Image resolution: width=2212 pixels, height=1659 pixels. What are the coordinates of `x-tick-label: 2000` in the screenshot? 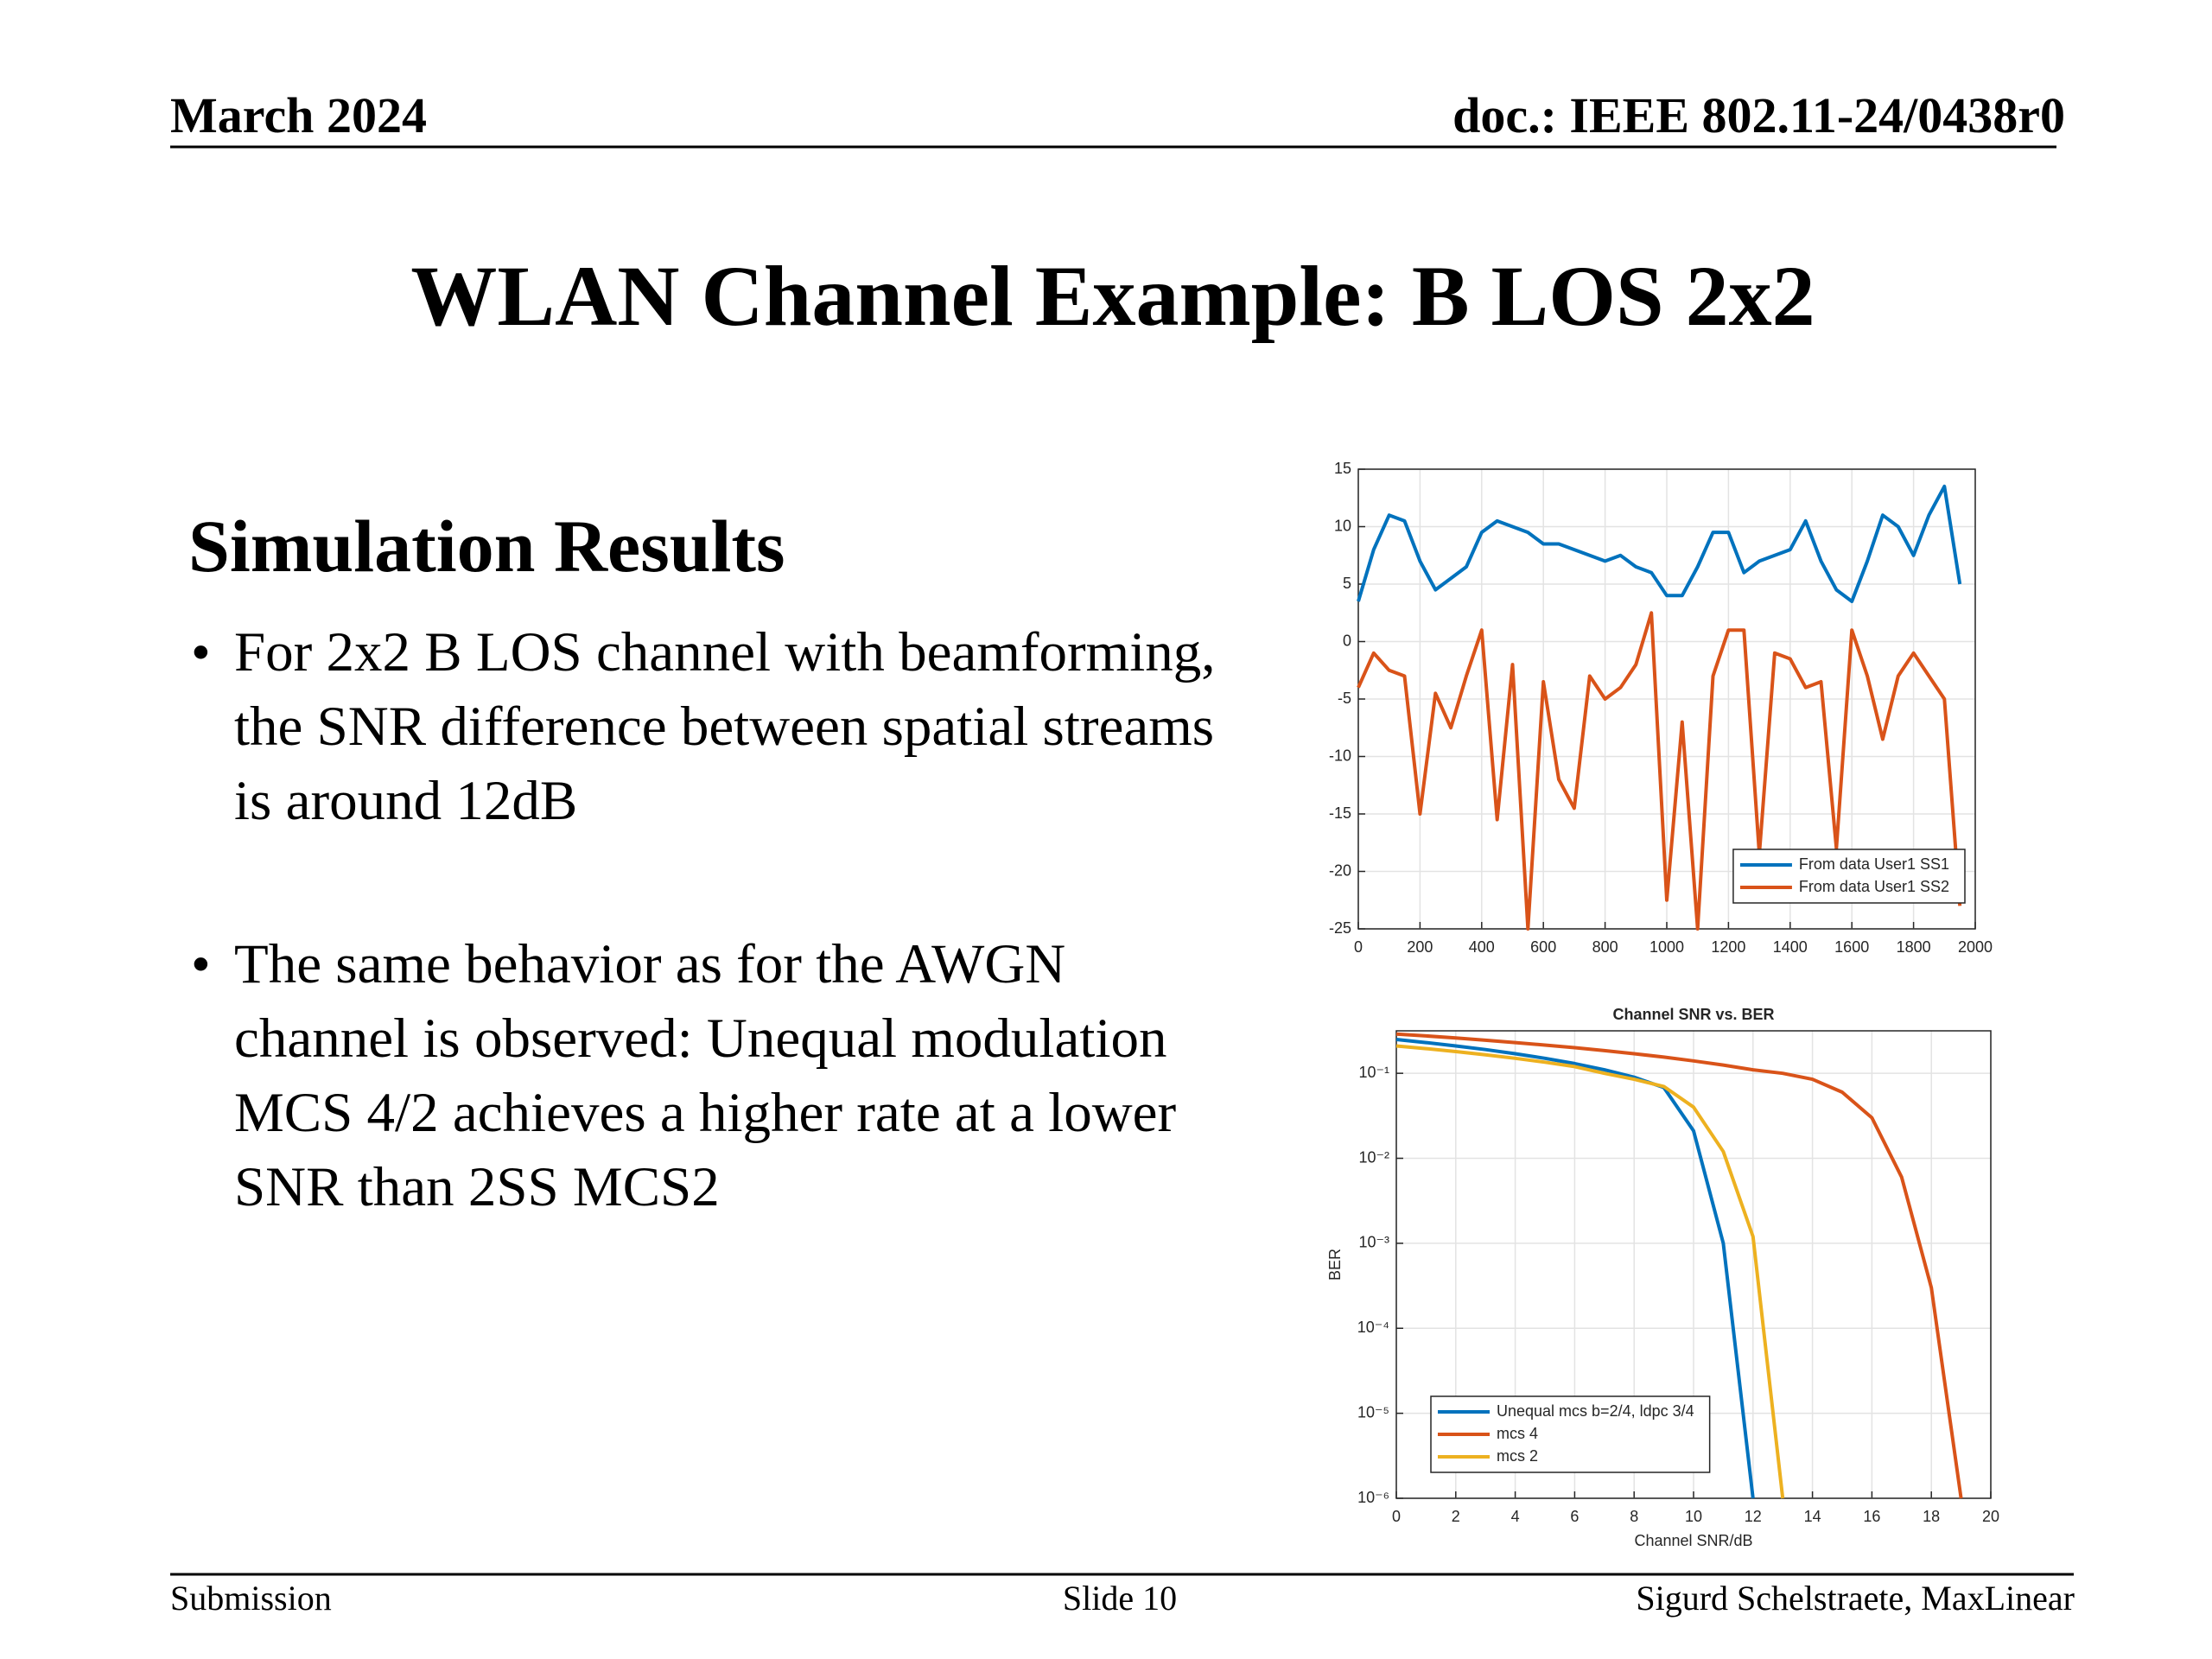 It's located at (1975, 947).